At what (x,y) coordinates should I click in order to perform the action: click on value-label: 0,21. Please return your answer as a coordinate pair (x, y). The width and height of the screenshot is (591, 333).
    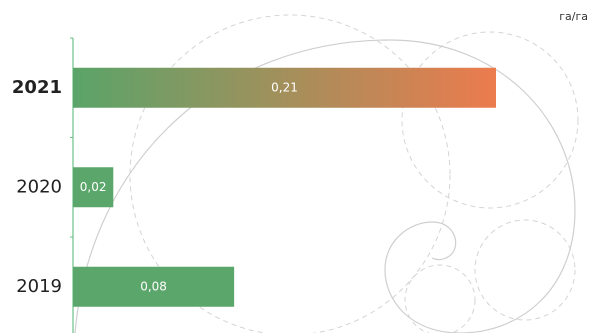
    Looking at the image, I should click on (284, 87).